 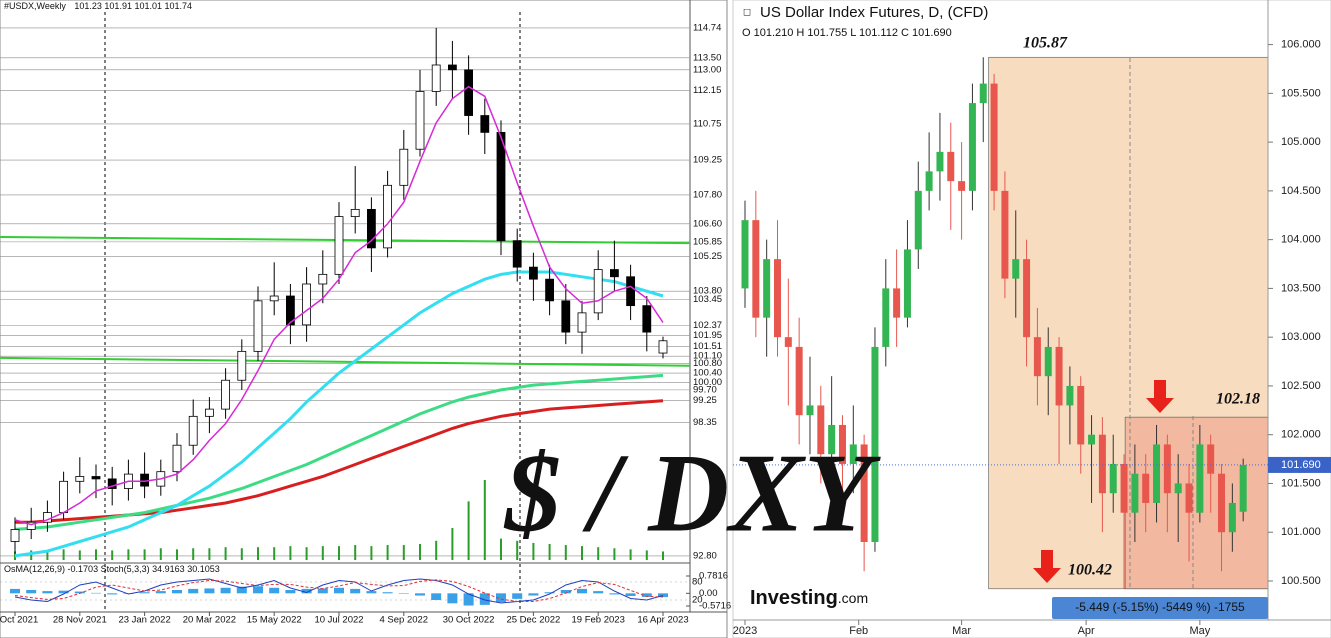 What do you see at coordinates (338, 620) in the screenshot?
I see `x-tick-label: 10 Jul 2022` at bounding box center [338, 620].